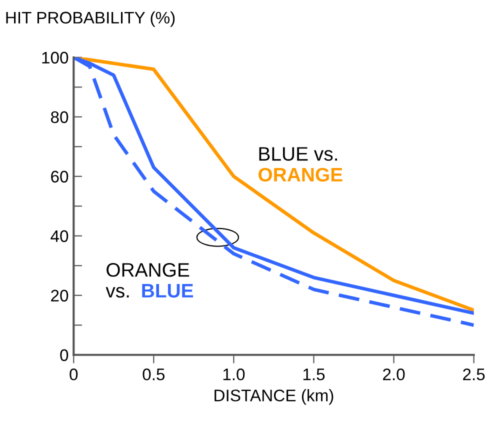 The image size is (491, 425). Describe the element at coordinates (59, 117) in the screenshot. I see `y-tick-label: 80` at that location.